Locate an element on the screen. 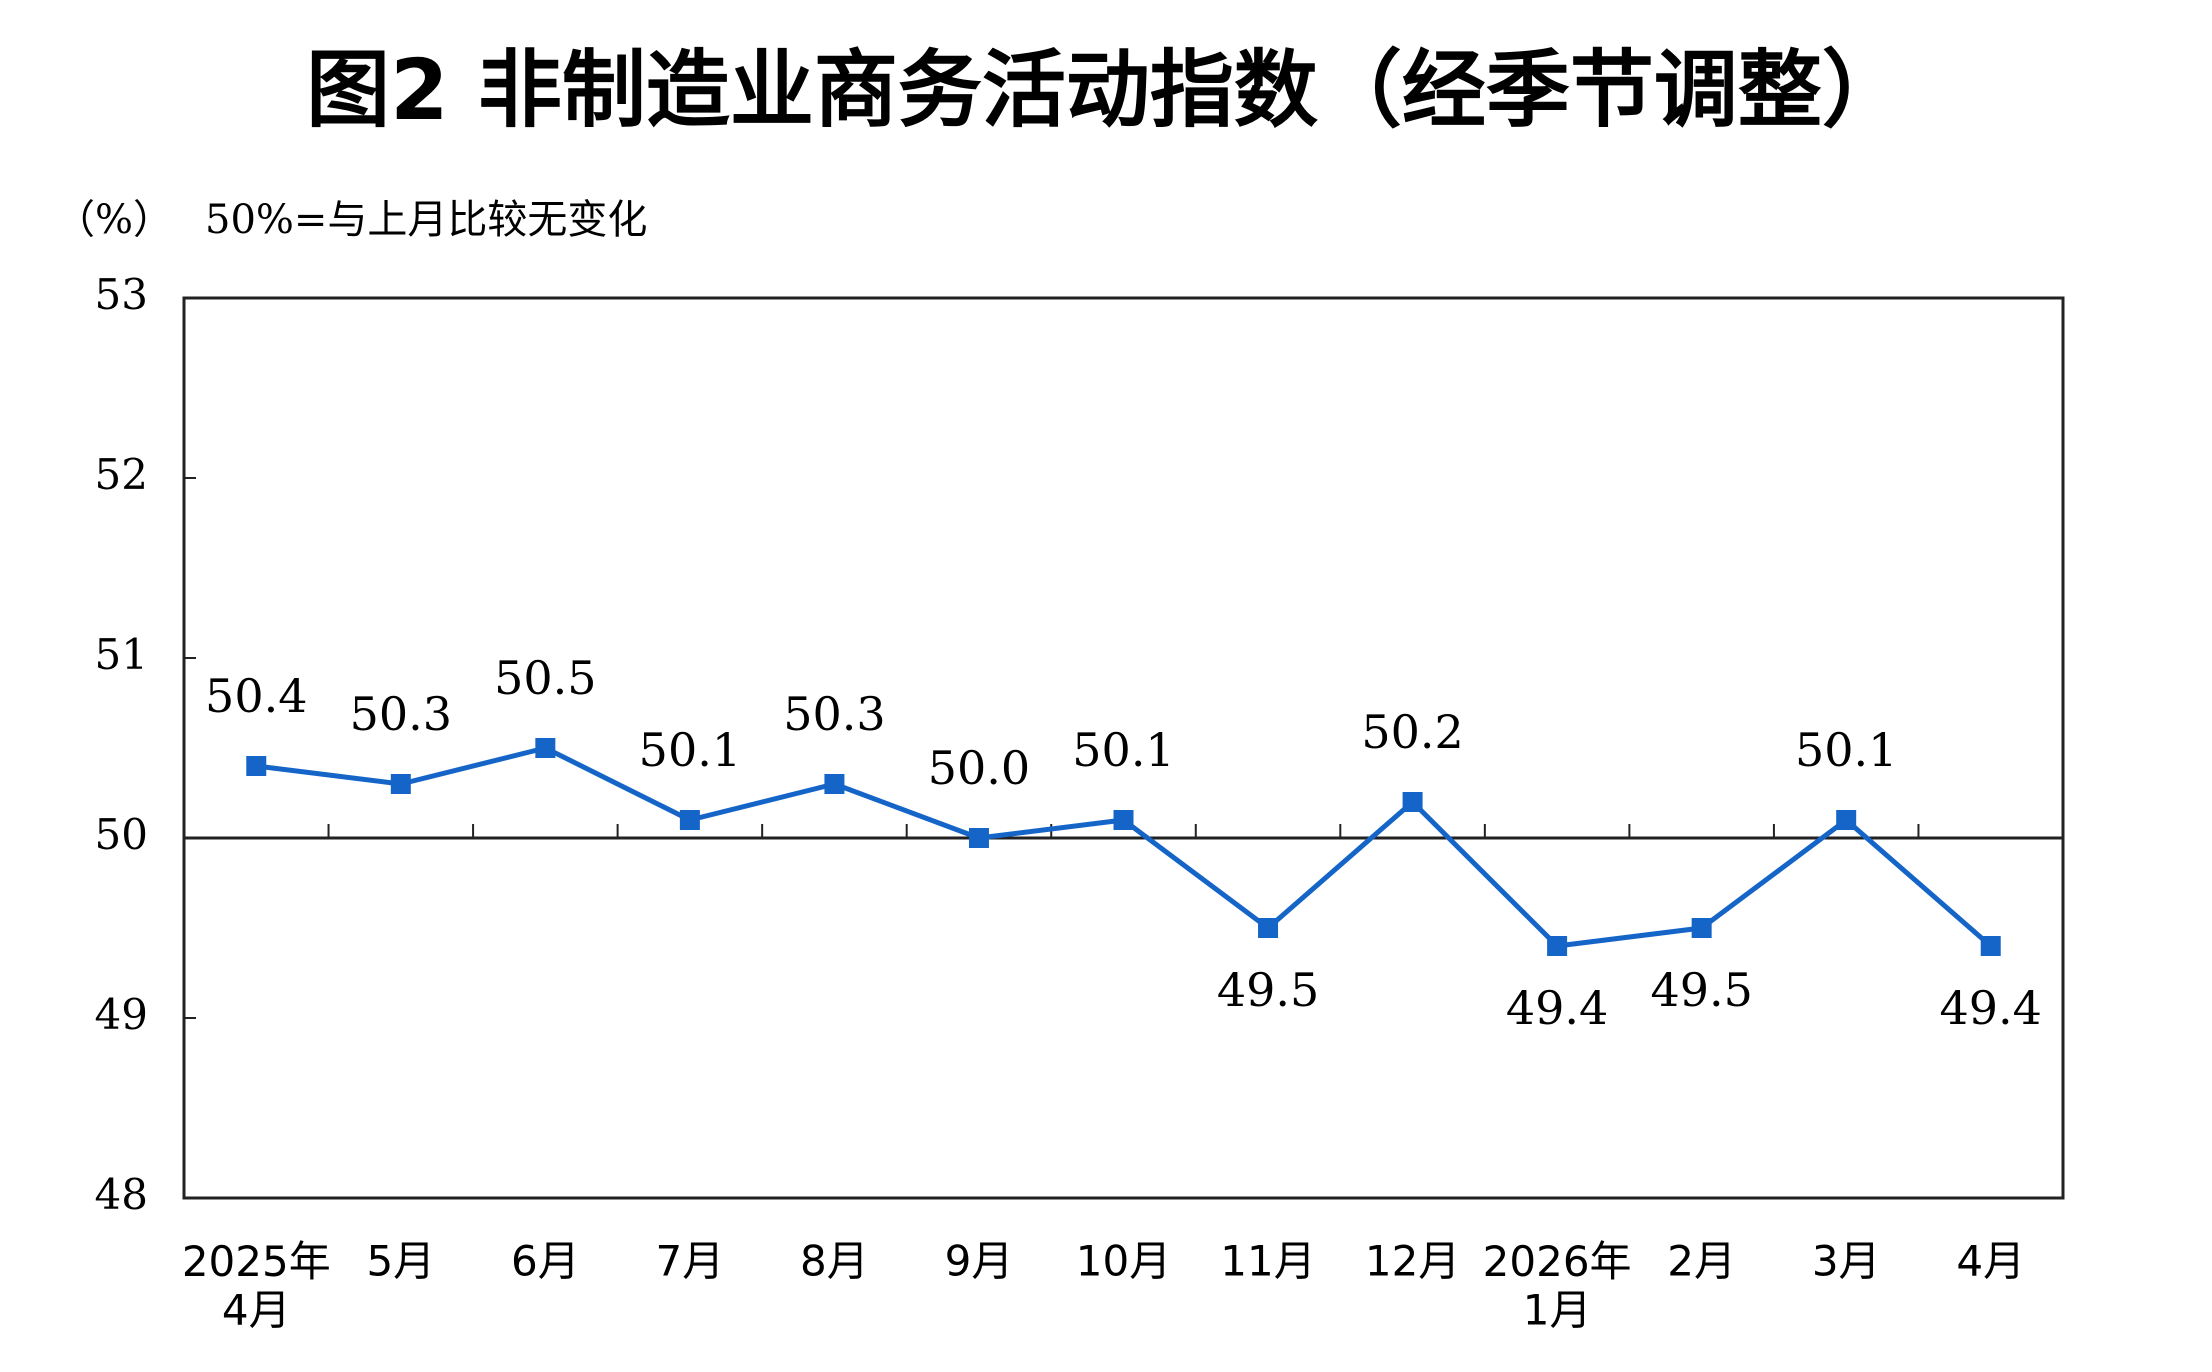 The width and height of the screenshot is (2212, 1372). x-tick-label: 7月 is located at coordinates (690, 1261).